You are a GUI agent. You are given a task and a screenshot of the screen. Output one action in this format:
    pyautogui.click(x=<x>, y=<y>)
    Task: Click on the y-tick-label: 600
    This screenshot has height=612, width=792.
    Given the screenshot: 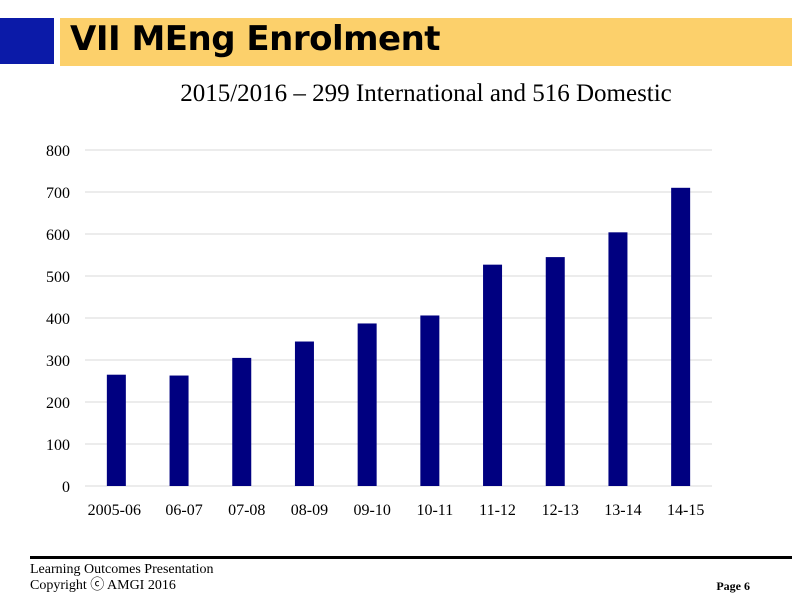 What is the action you would take?
    pyautogui.click(x=58, y=235)
    